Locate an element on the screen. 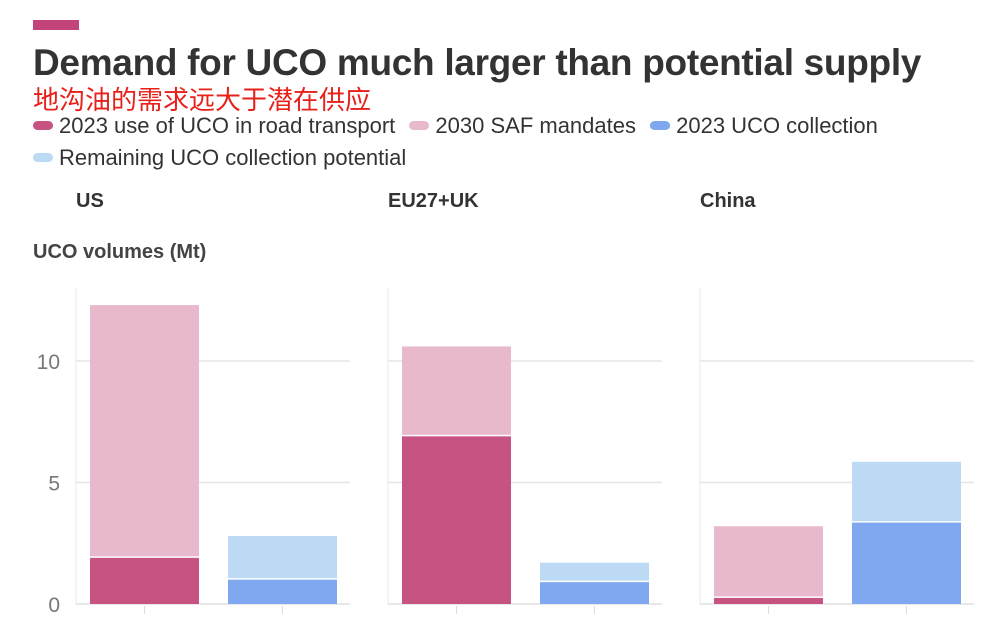  legend-item-uco-collection: 2023 UCO collection is located at coordinates (764, 125).